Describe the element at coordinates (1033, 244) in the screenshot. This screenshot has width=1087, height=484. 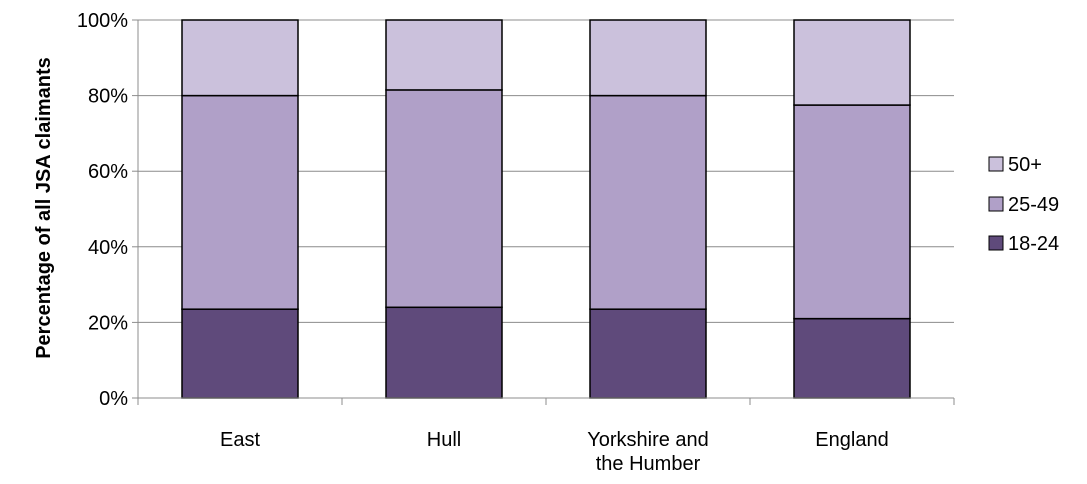
I see `legend-label: 18-24` at that location.